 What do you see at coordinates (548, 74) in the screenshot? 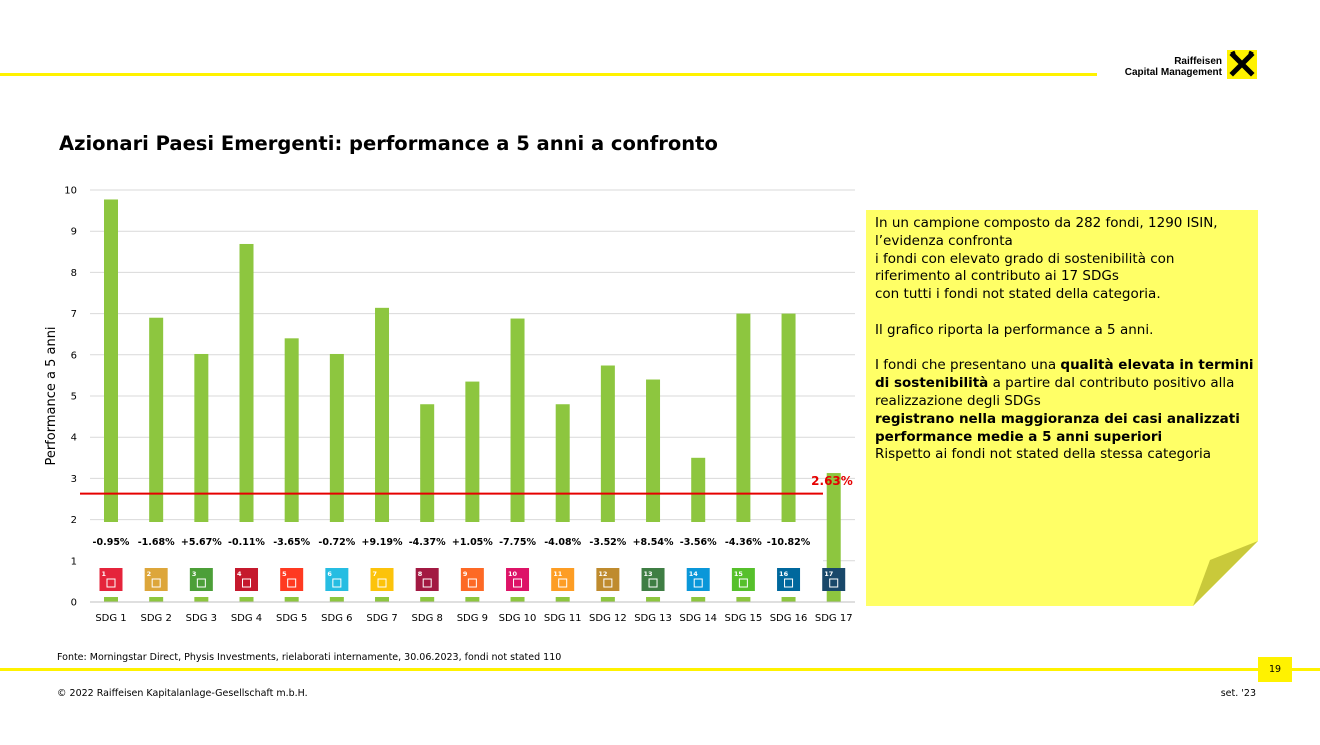
I see `top-accent-line` at bounding box center [548, 74].